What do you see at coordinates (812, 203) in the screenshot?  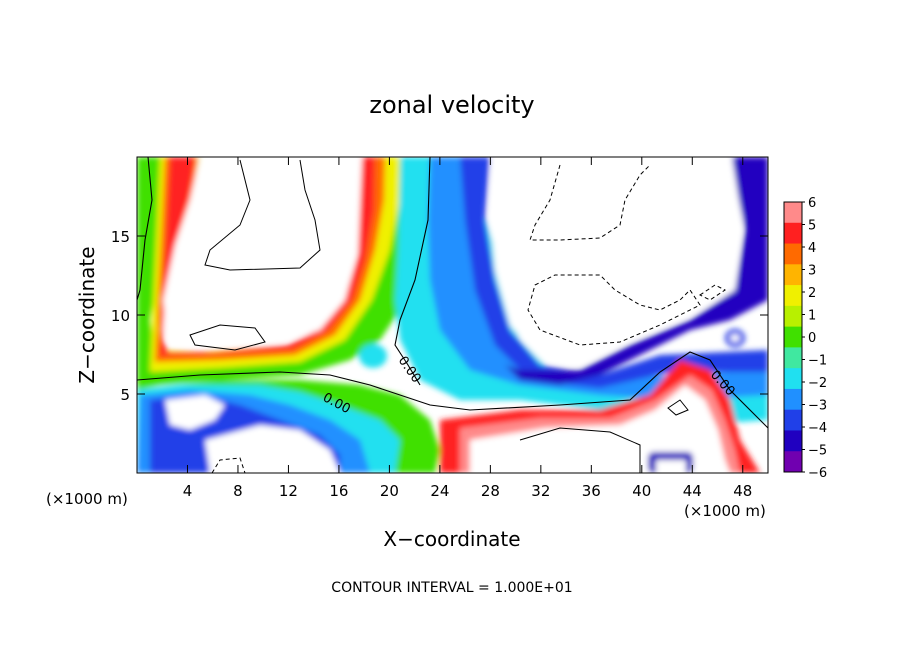 I see `colorbar-label: 6` at bounding box center [812, 203].